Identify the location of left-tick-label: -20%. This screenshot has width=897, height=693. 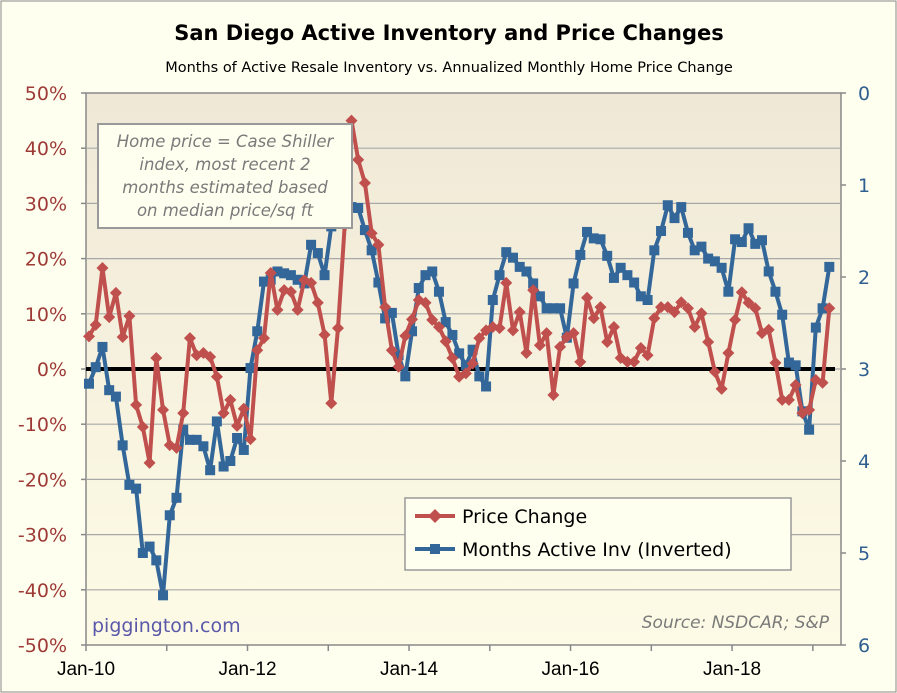
(42, 480).